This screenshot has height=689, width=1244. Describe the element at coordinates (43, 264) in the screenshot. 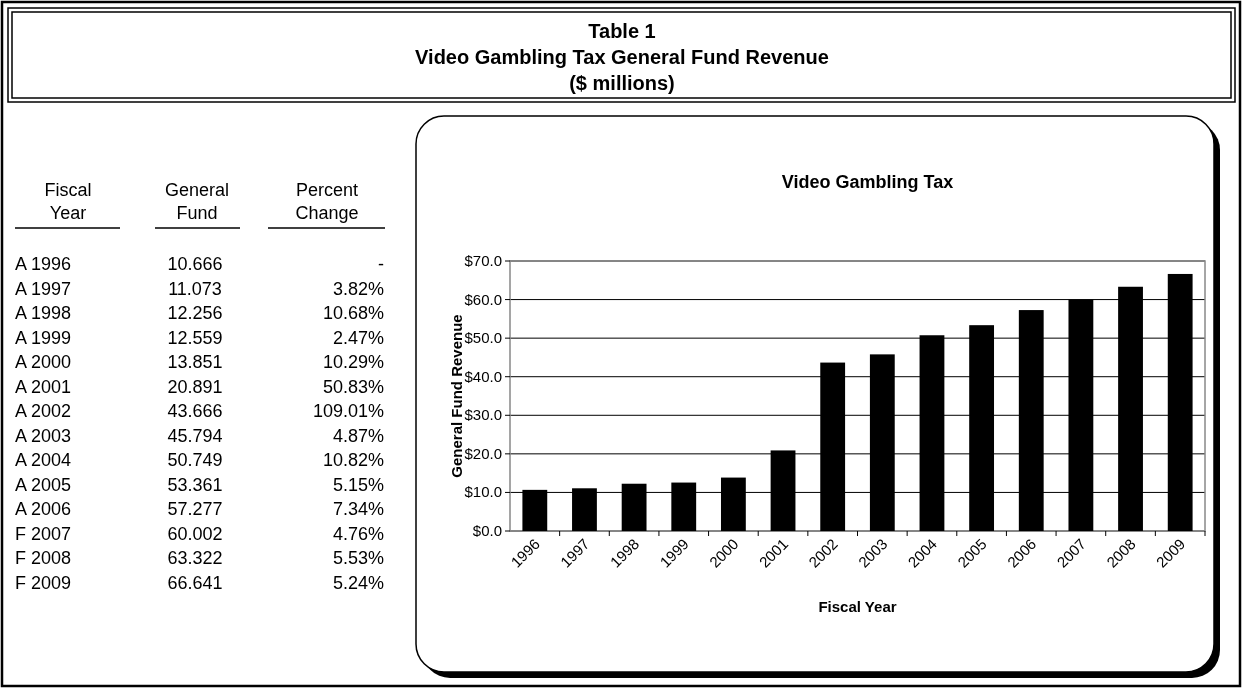

I see `text: A 1996` at that location.